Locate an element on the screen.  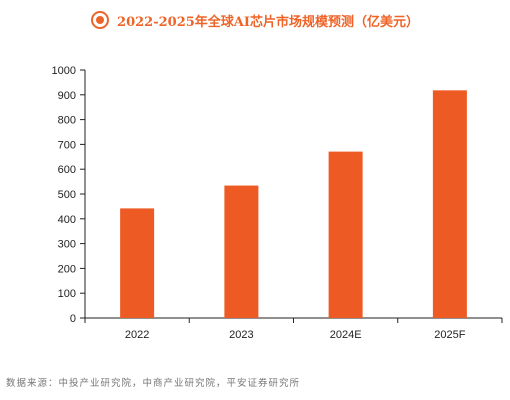
bar-2024E is located at coordinates (345, 234).